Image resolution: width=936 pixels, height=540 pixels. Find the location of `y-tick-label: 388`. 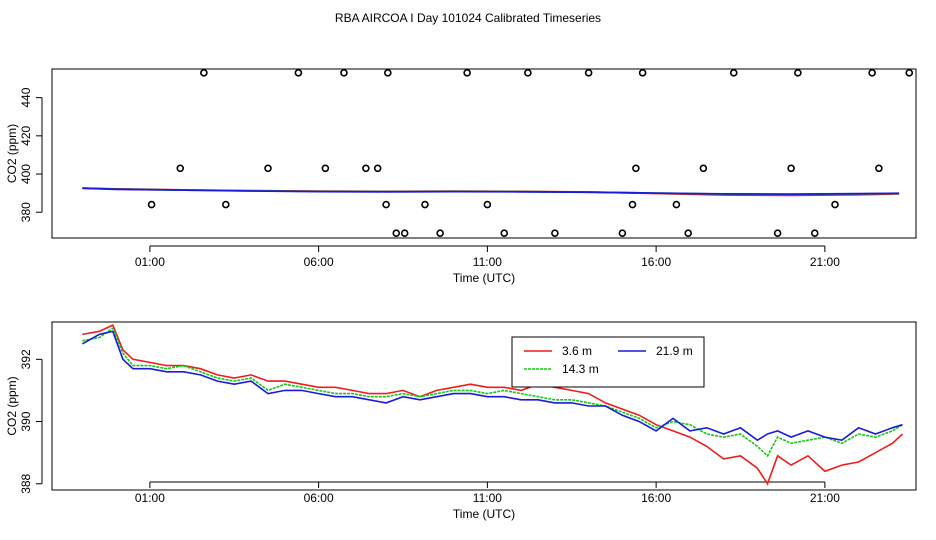

y-tick-label: 388 is located at coordinates (26, 483).